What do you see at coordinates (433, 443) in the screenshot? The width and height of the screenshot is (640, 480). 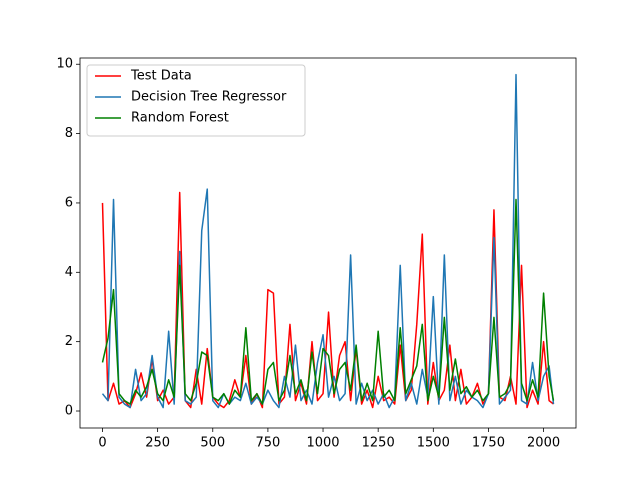 I see `x-tick-label: 1500` at bounding box center [433, 443].